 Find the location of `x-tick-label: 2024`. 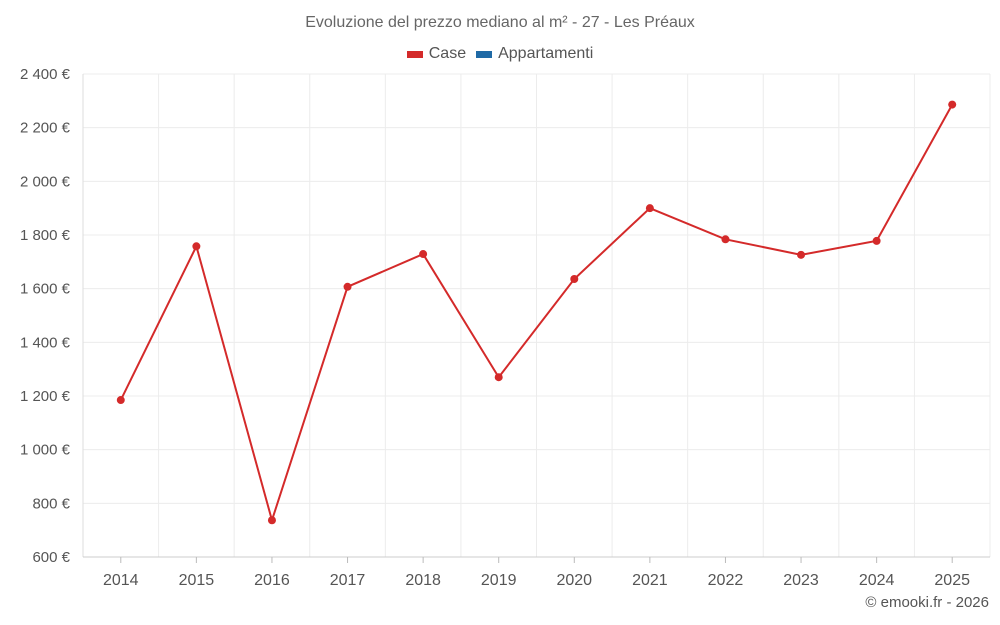

x-tick-label: 2024 is located at coordinates (877, 580).